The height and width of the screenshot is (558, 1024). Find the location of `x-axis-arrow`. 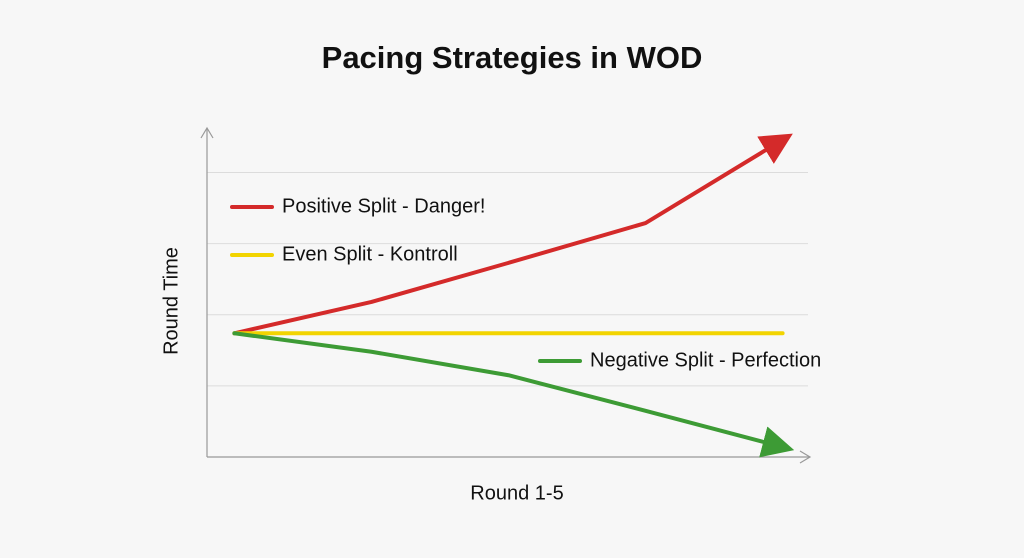

x-axis-arrow is located at coordinates (805, 457).